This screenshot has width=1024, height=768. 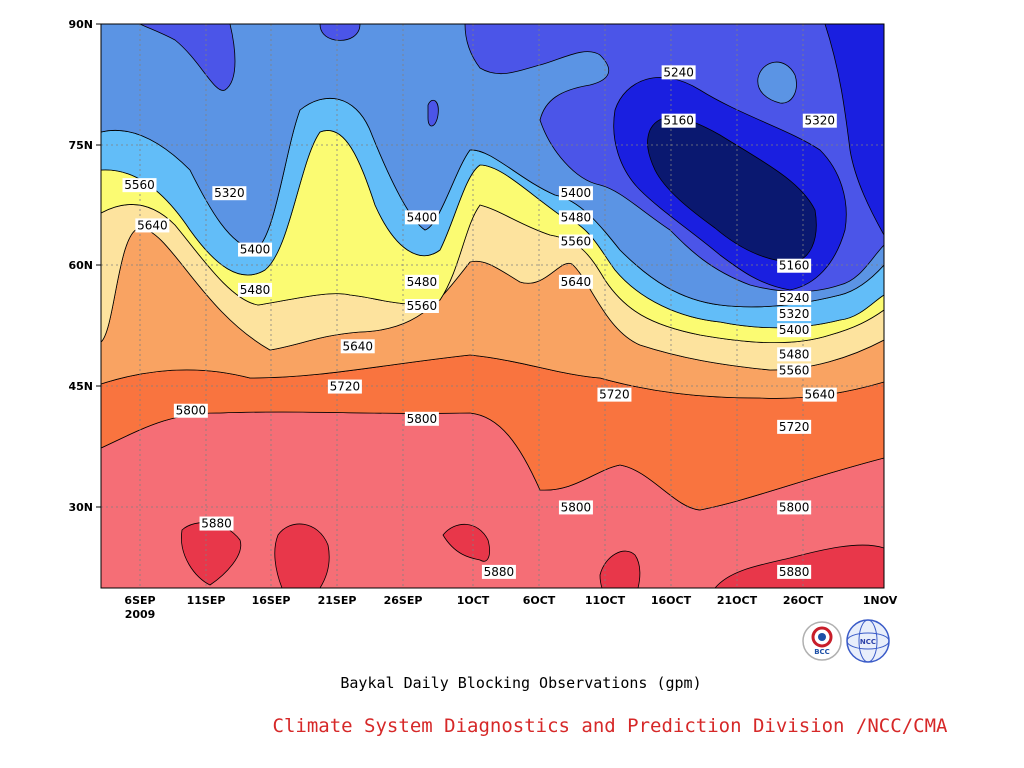 What do you see at coordinates (520, 683) in the screenshot?
I see `chart-title: Baykal Daily Blocking Observations (gpm)` at bounding box center [520, 683].